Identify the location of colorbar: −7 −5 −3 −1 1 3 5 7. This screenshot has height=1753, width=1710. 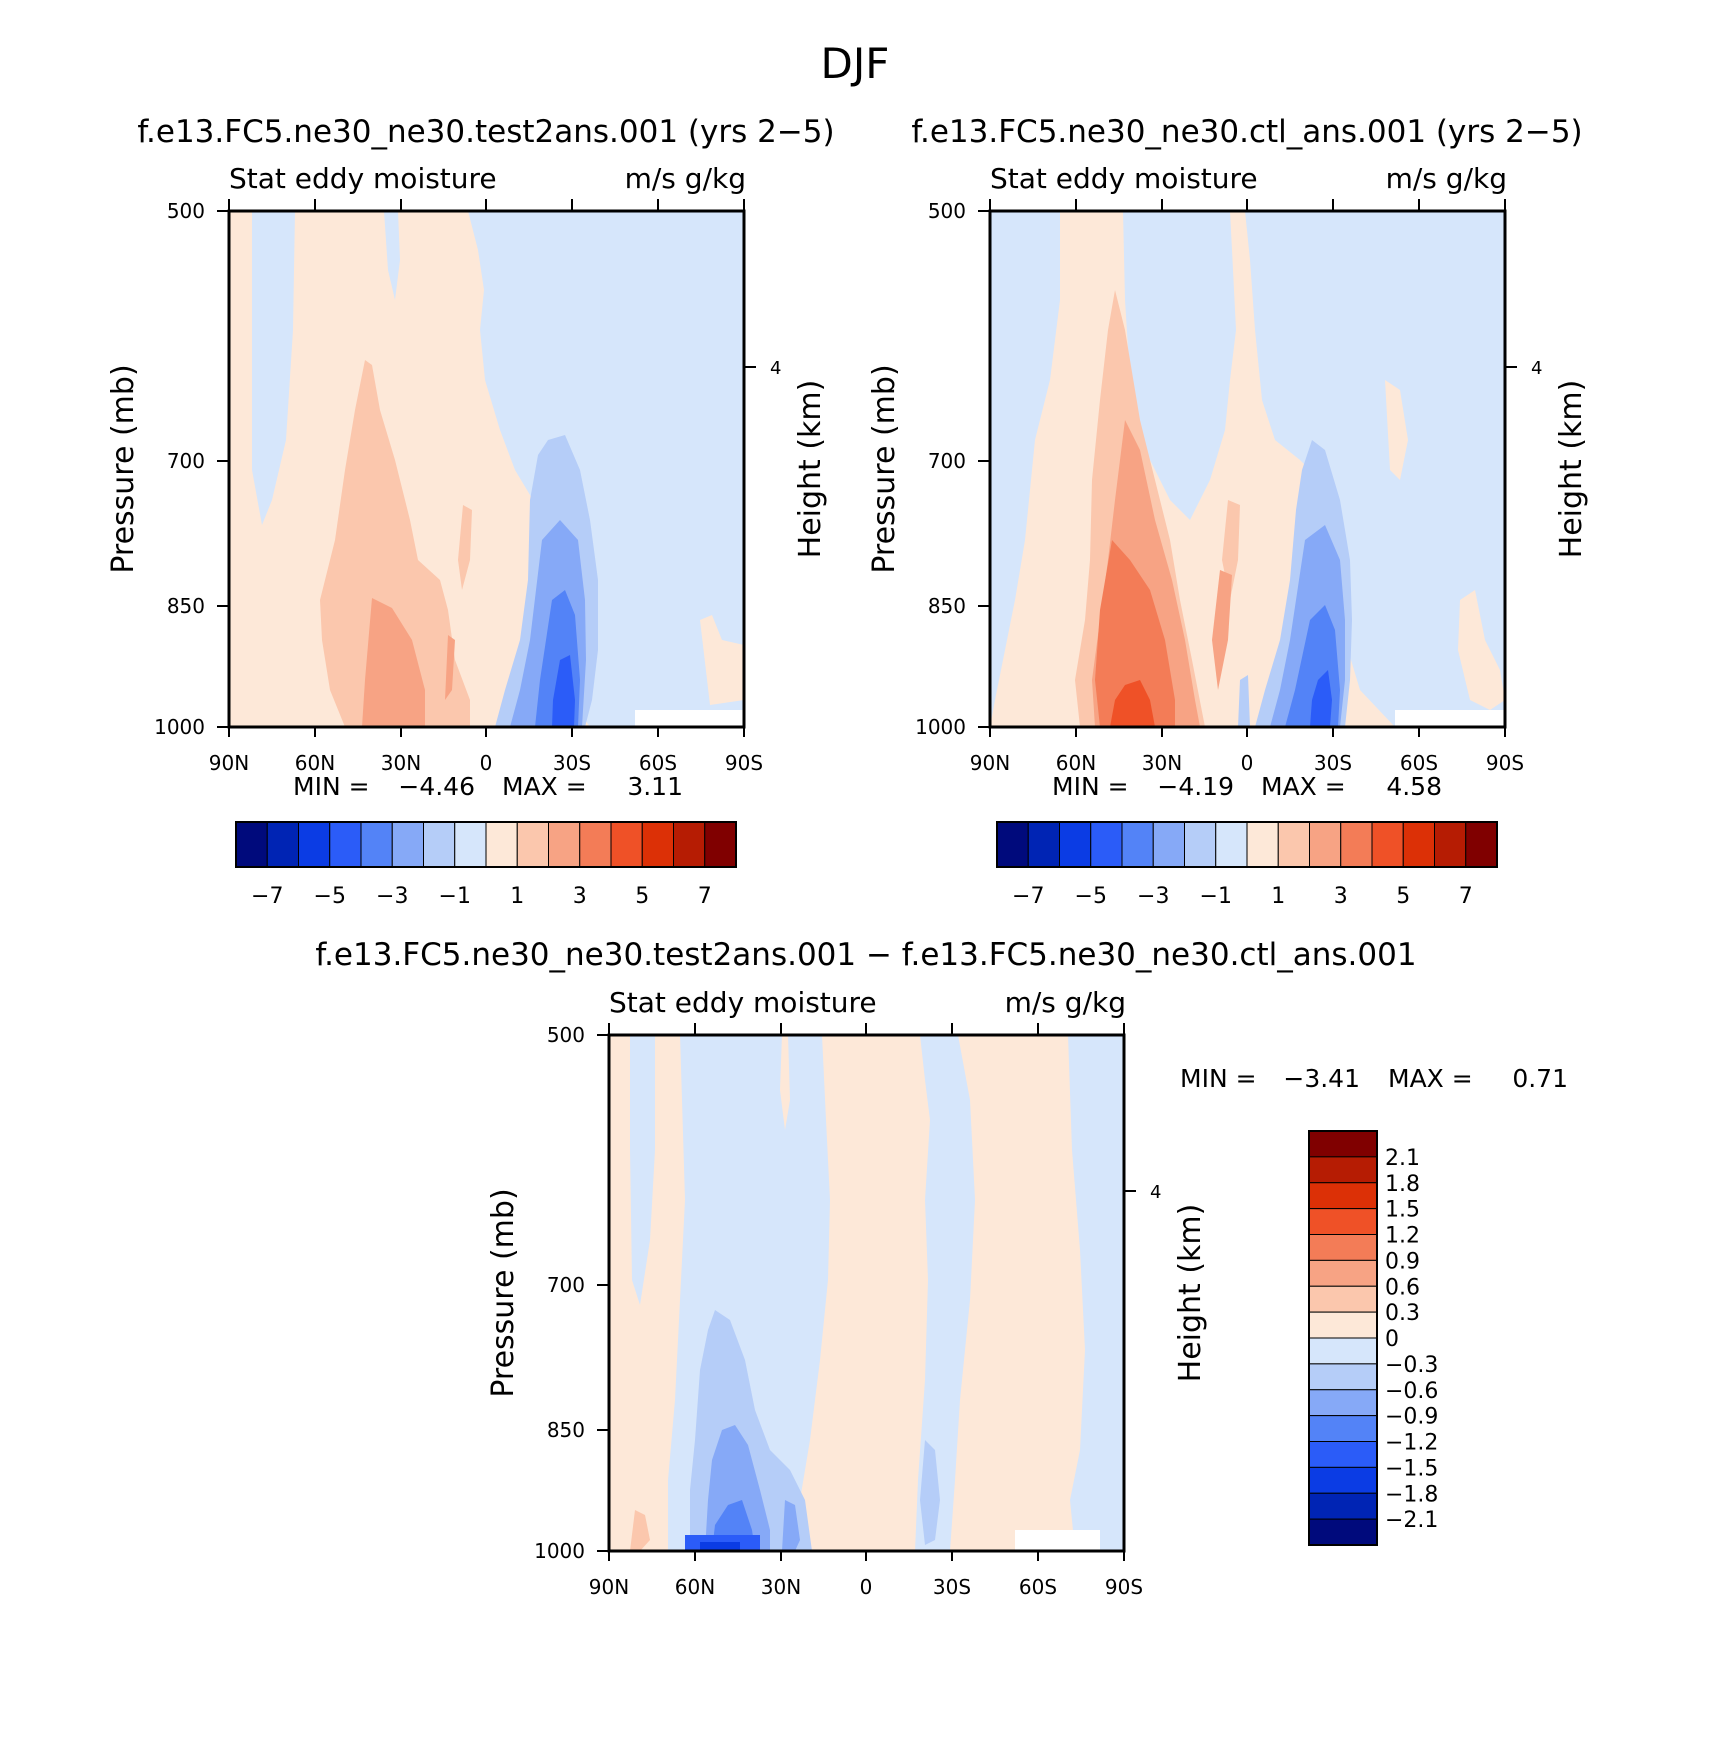
(486, 865).